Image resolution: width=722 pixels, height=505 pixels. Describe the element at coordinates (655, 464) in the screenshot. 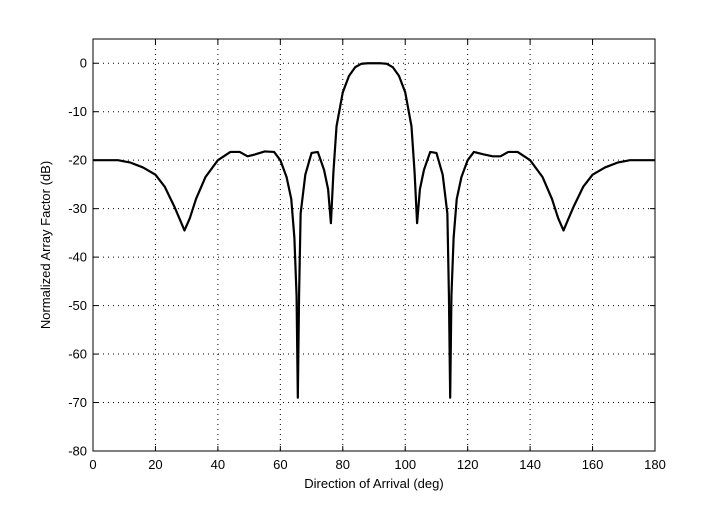

I see `x-tick-label: 180` at that location.